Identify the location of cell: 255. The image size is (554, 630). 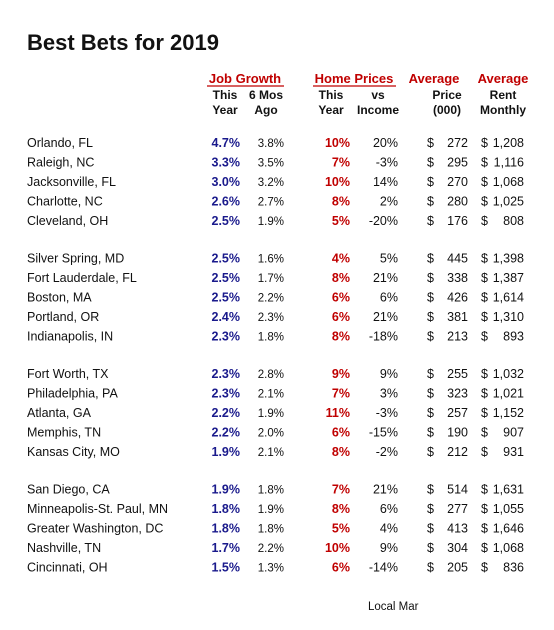
(457, 374).